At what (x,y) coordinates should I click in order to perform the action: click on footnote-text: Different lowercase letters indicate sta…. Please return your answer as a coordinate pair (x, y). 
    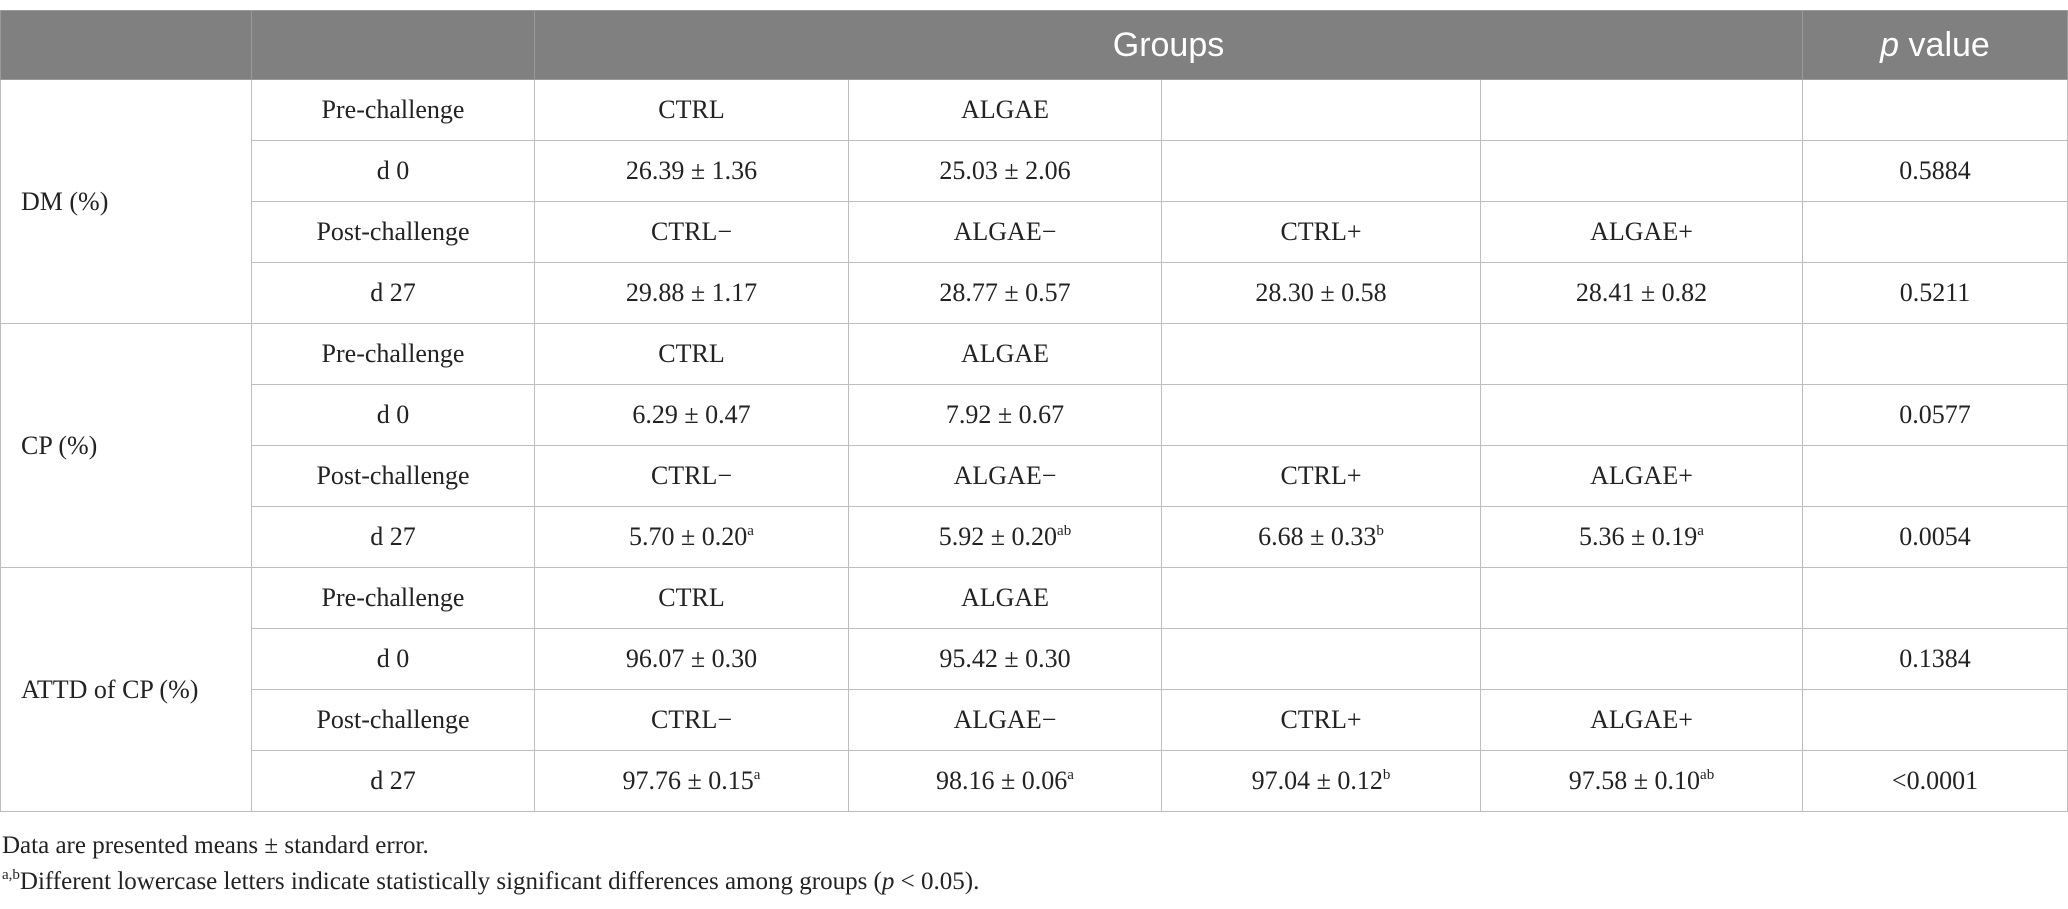
    Looking at the image, I should click on (450, 881).